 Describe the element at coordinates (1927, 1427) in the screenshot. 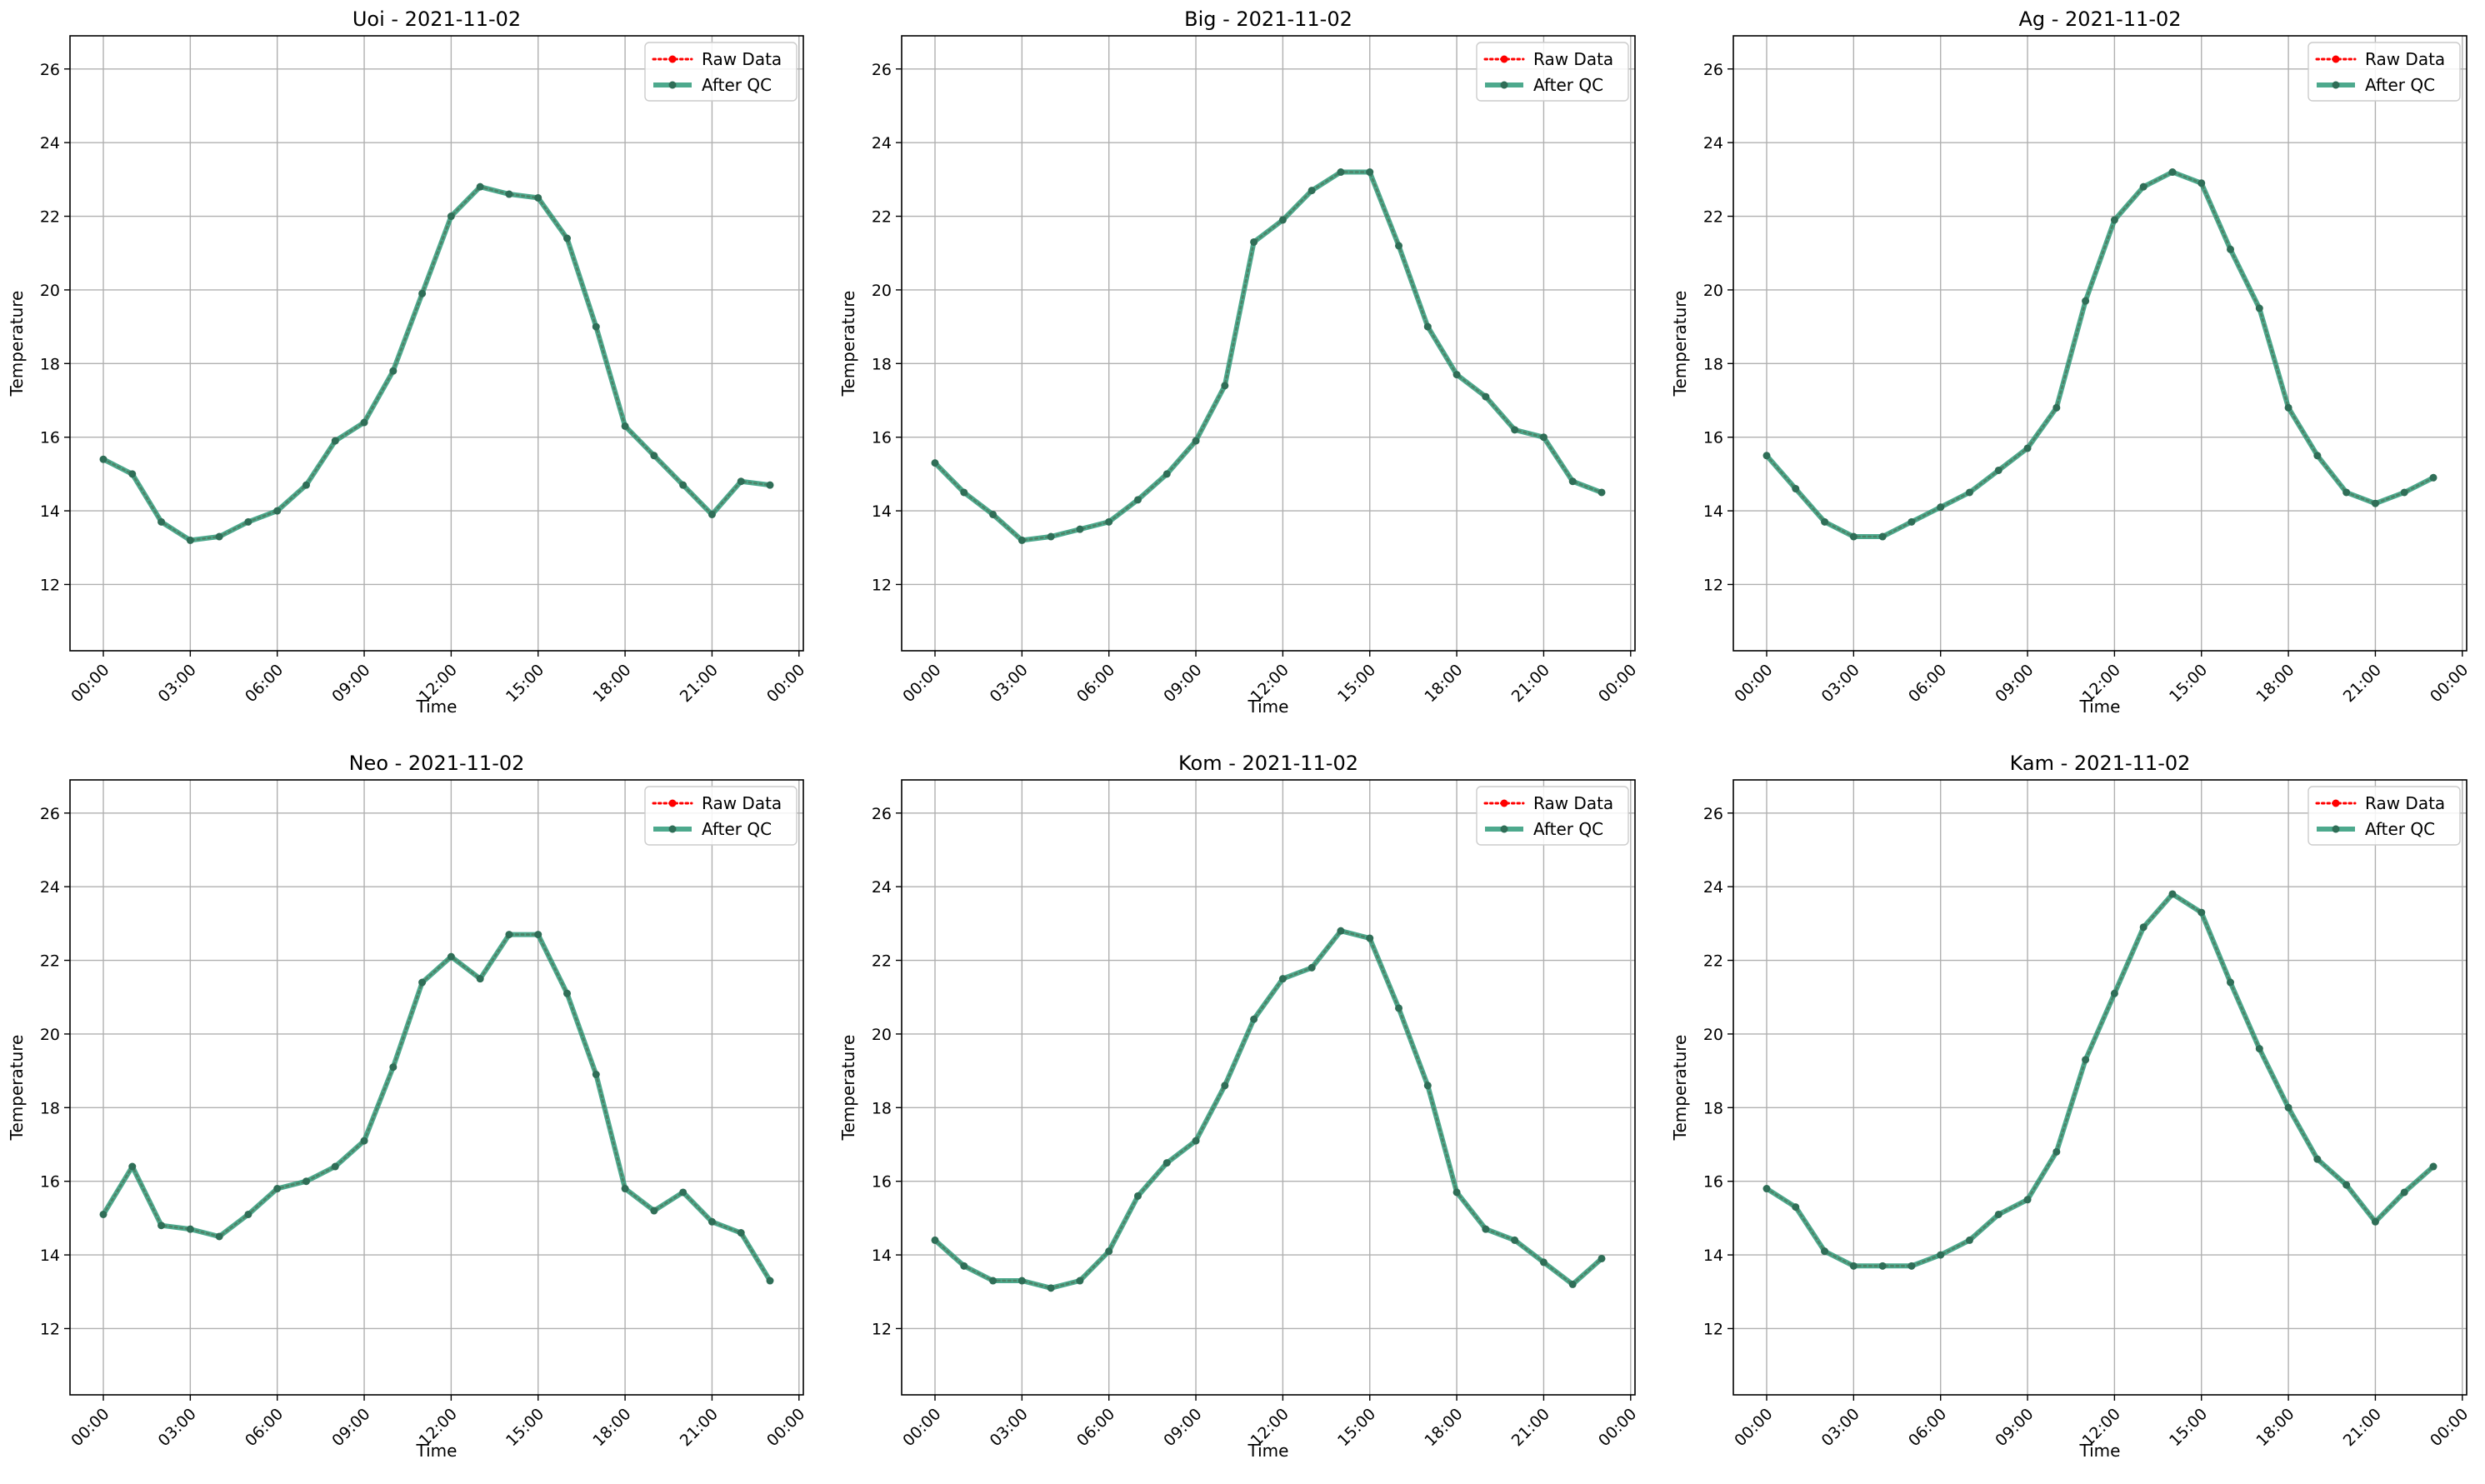

I see `x-tick-label: 06:00` at that location.